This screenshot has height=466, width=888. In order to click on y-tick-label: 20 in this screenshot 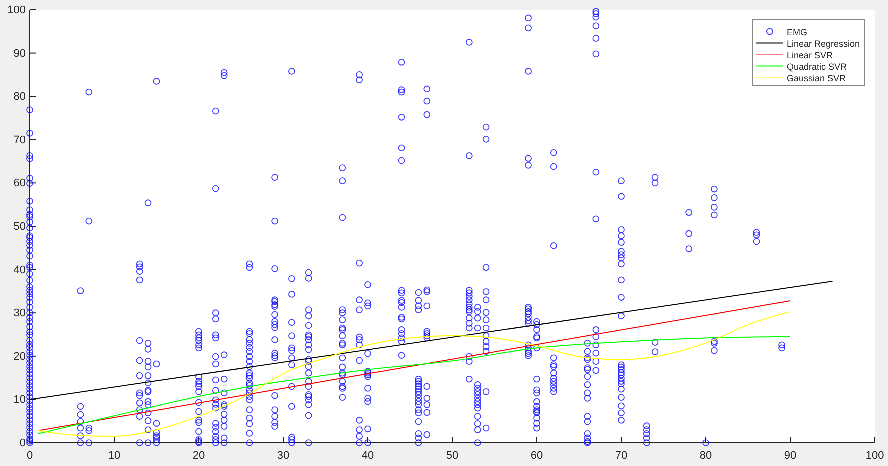, I will do `click(20, 356)`.